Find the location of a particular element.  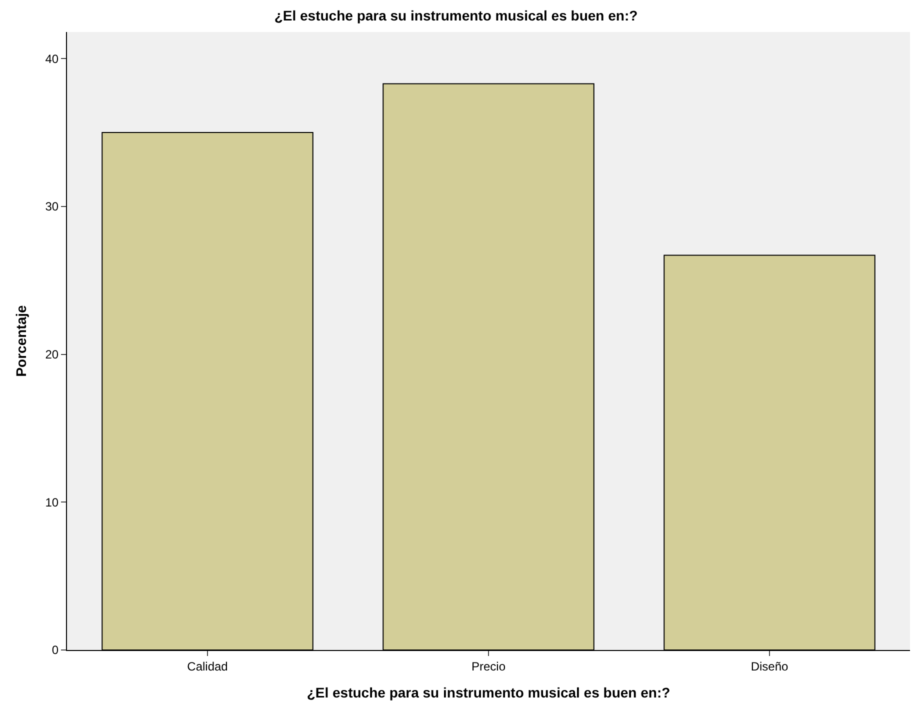

chart-title: ¿El estuche para su instrumento musical es buen en:? is located at coordinates (456, 16).